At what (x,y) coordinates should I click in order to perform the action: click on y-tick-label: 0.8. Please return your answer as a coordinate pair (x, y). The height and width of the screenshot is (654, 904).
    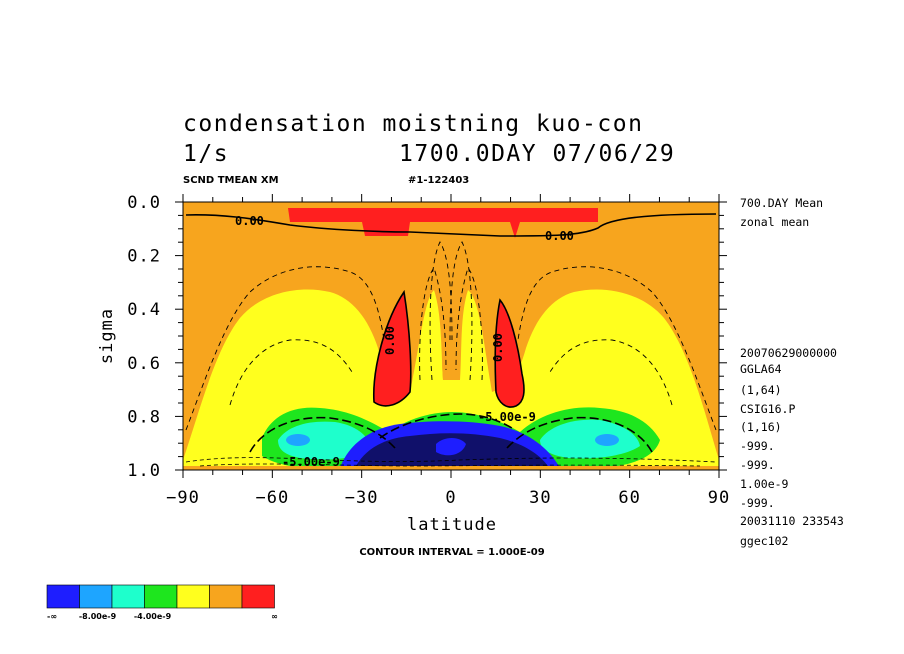
    Looking at the image, I should click on (144, 417).